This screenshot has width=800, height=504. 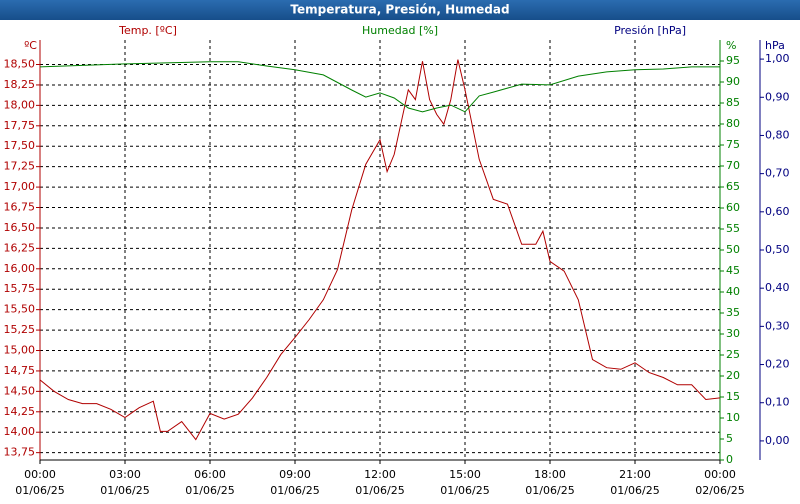 I want to click on x-tick-label: 03:00, so click(x=125, y=474).